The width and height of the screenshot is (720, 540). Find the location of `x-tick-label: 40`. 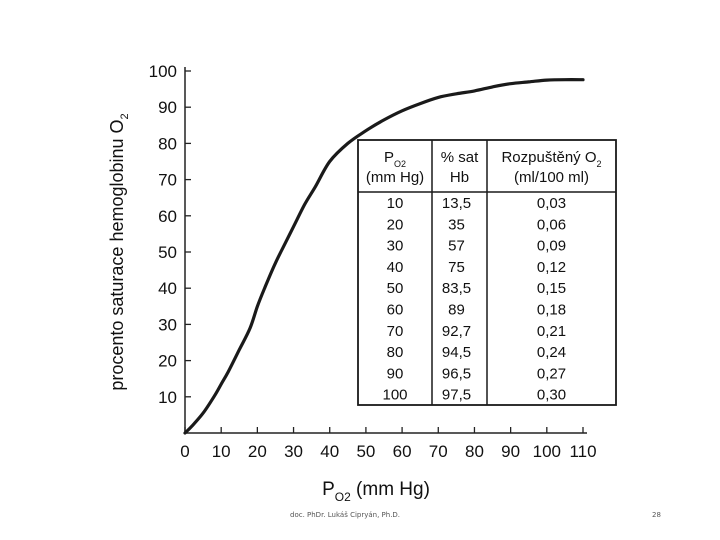

x-tick-label: 40 is located at coordinates (329, 451).